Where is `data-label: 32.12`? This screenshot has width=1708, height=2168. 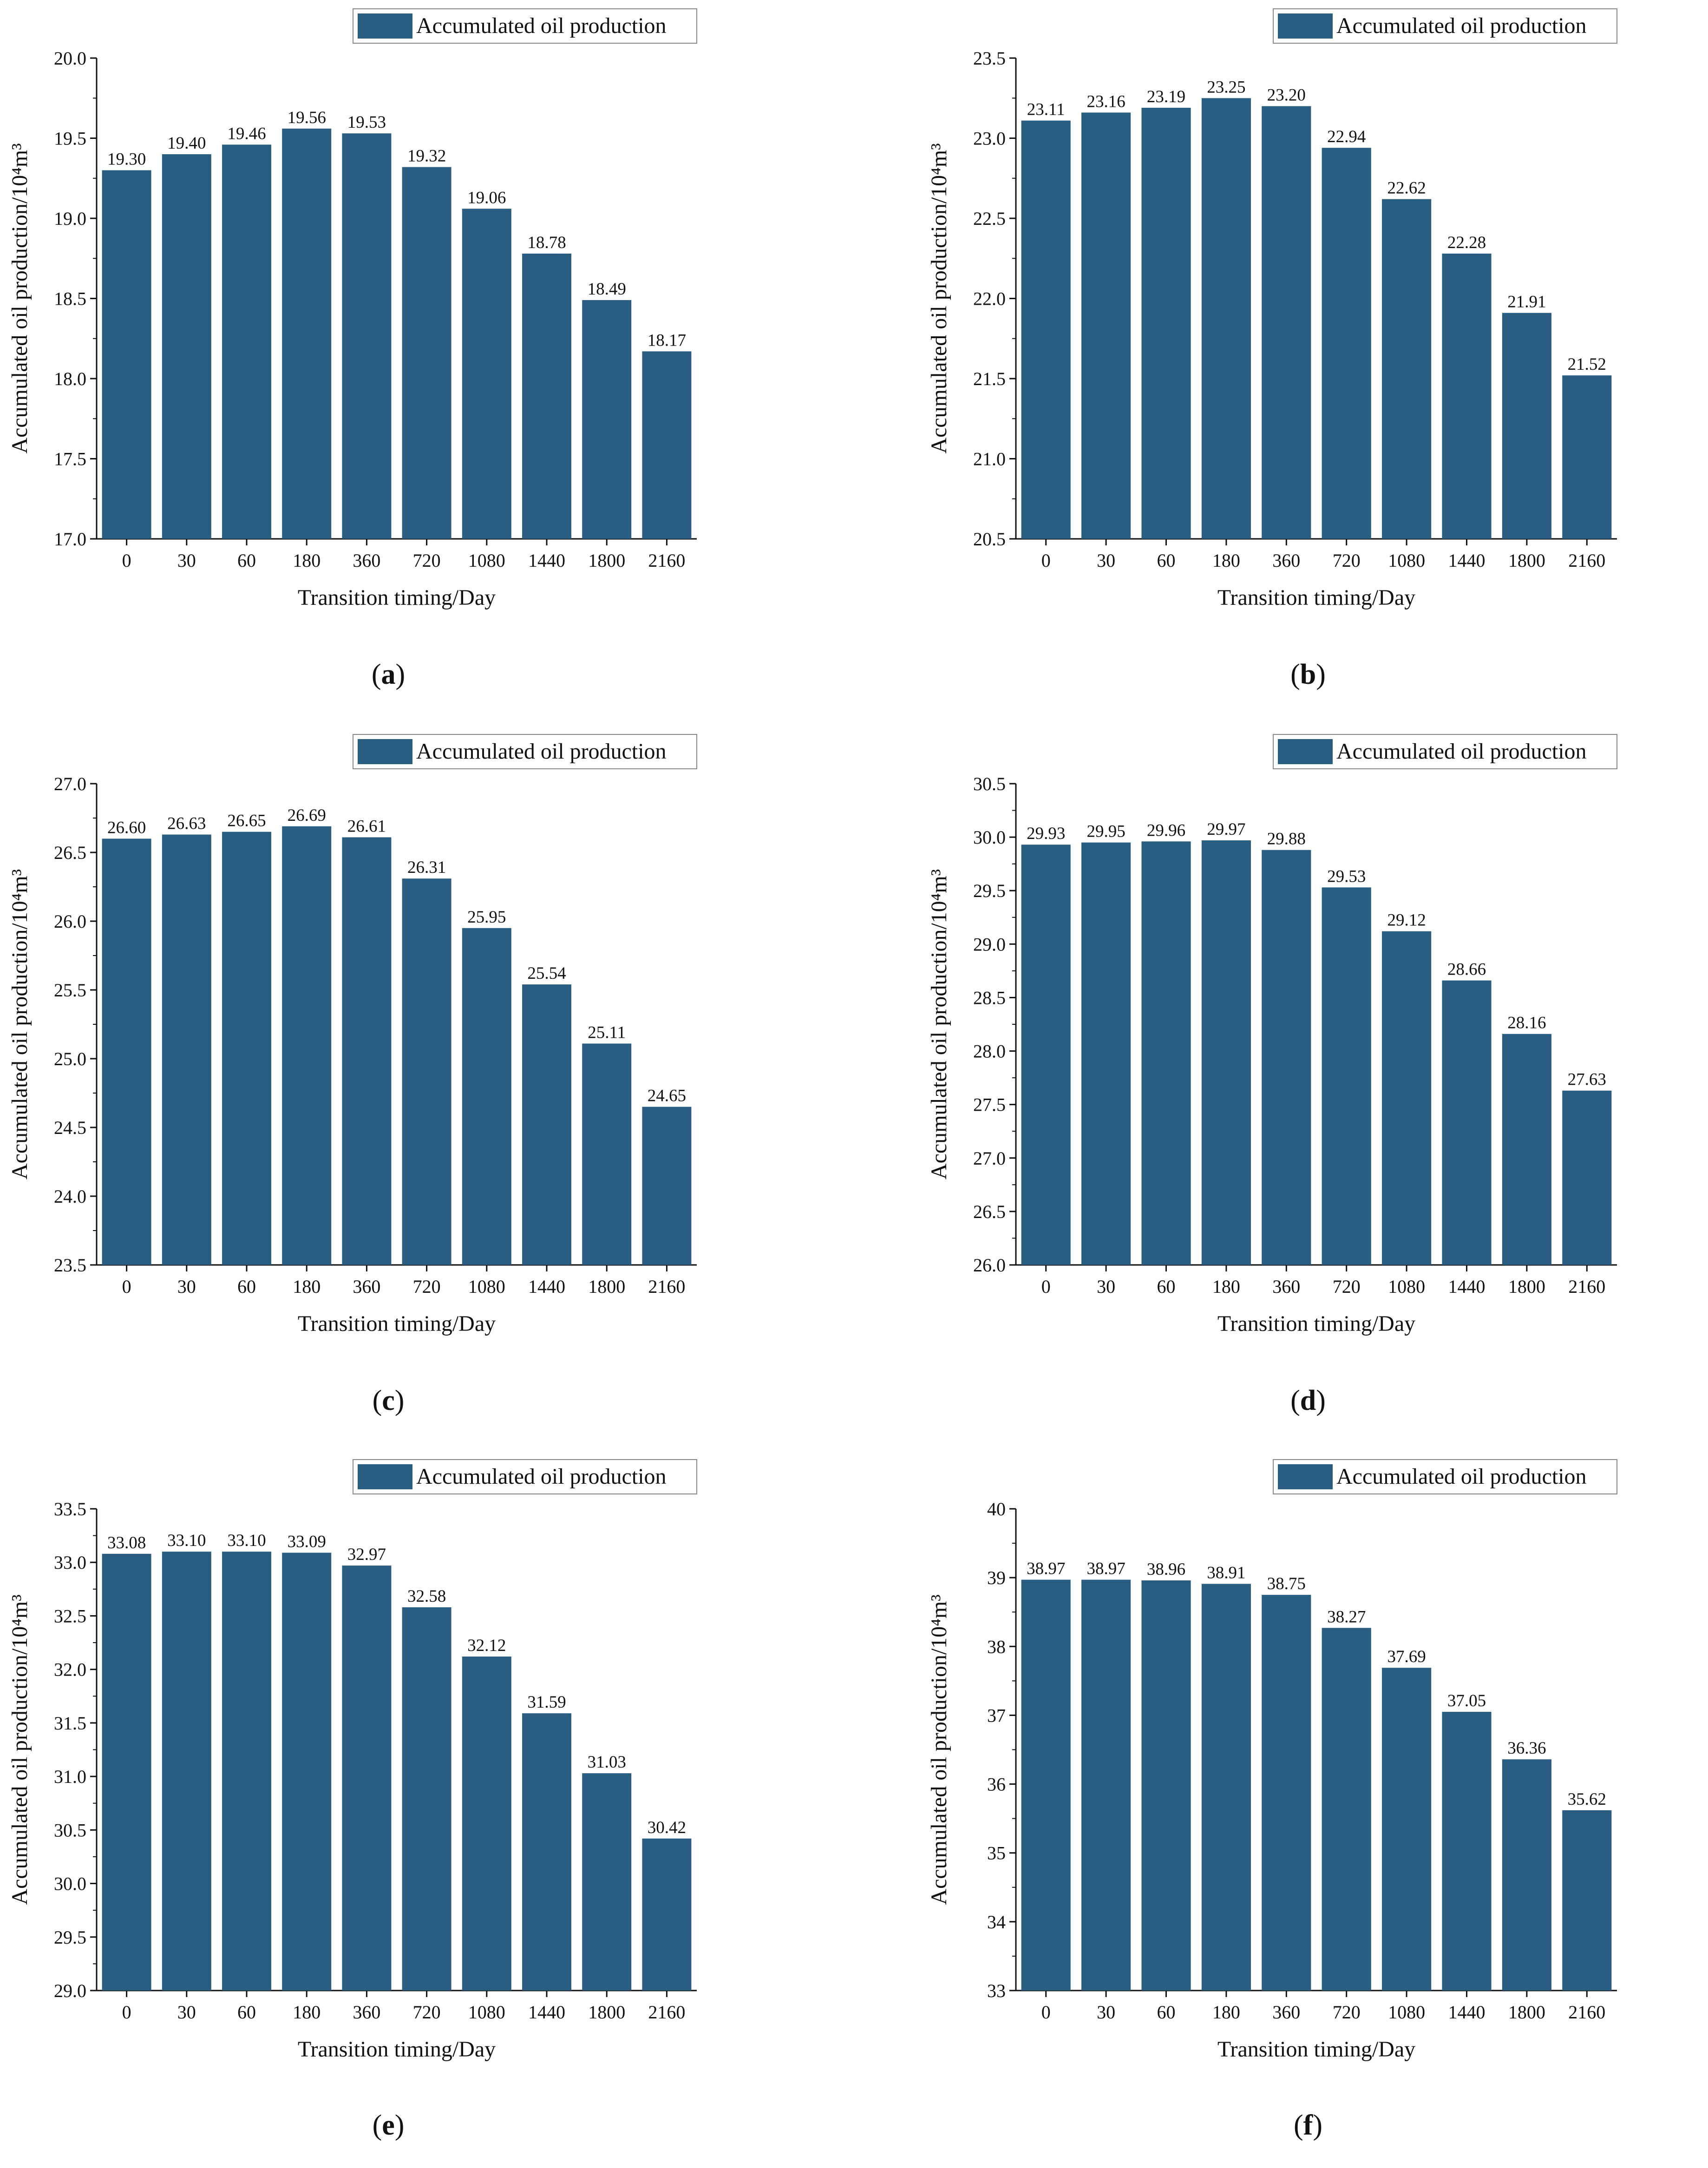 data-label: 32.12 is located at coordinates (486, 1646).